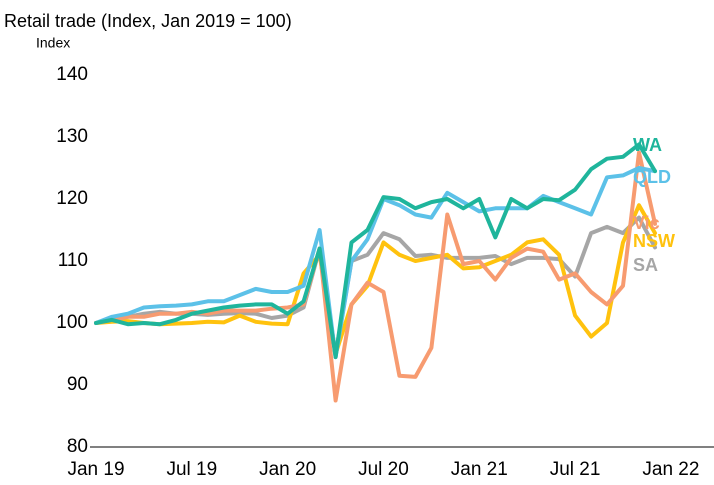  I want to click on y-tick-label: 100, so click(72, 322).